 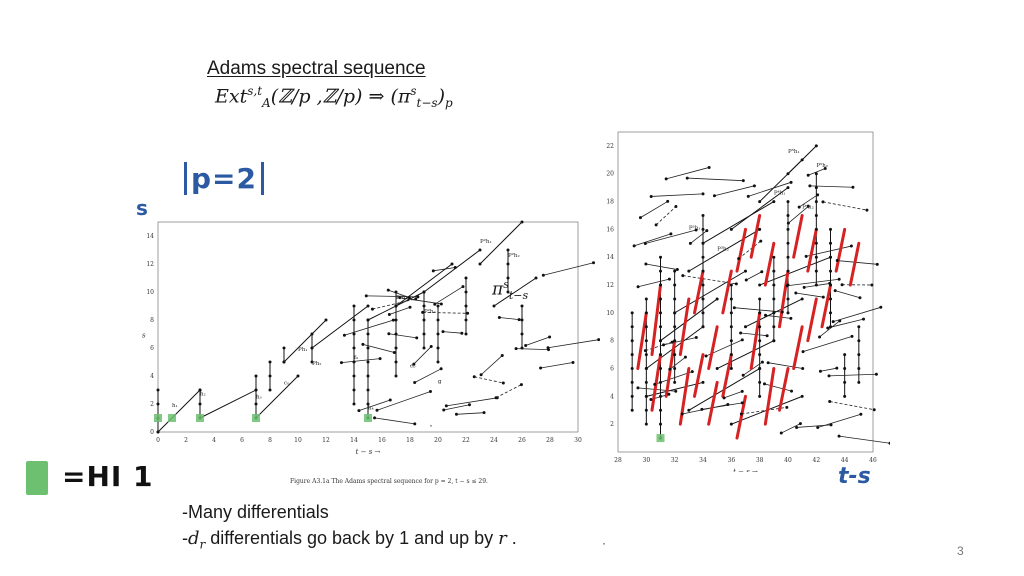 I want to click on product-line, so click(x=340, y=327).